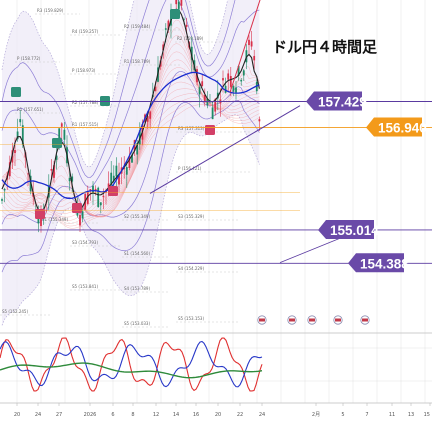 This screenshot has width=432, height=432. Describe the element at coordinates (218, 415) in the screenshot. I see `x-tick-label: 20` at that location.